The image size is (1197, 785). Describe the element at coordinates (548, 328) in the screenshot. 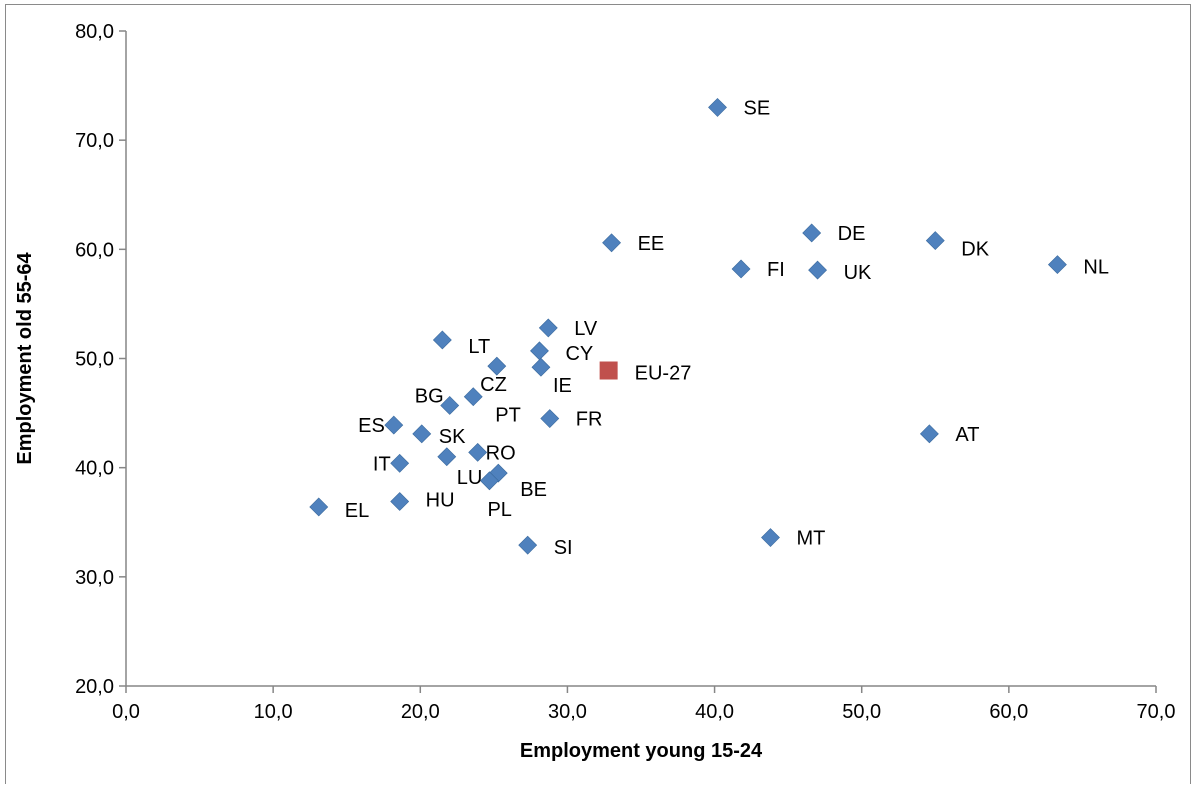

I see `point-lv` at that location.